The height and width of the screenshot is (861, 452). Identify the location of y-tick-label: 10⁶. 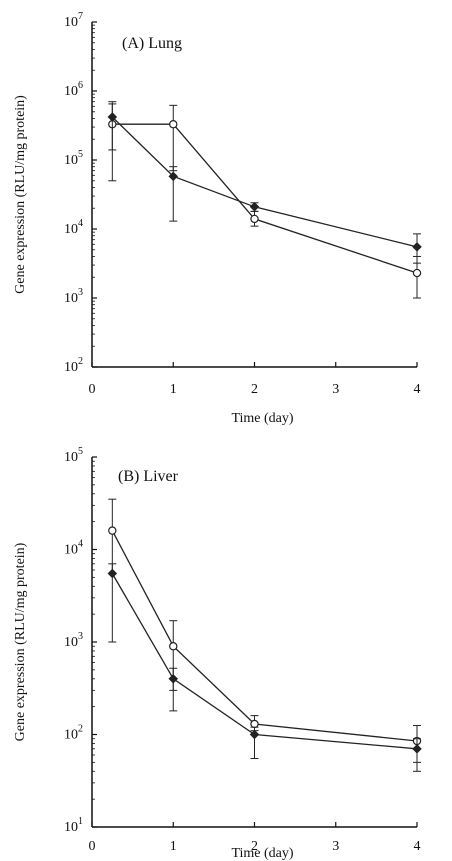
(73, 89).